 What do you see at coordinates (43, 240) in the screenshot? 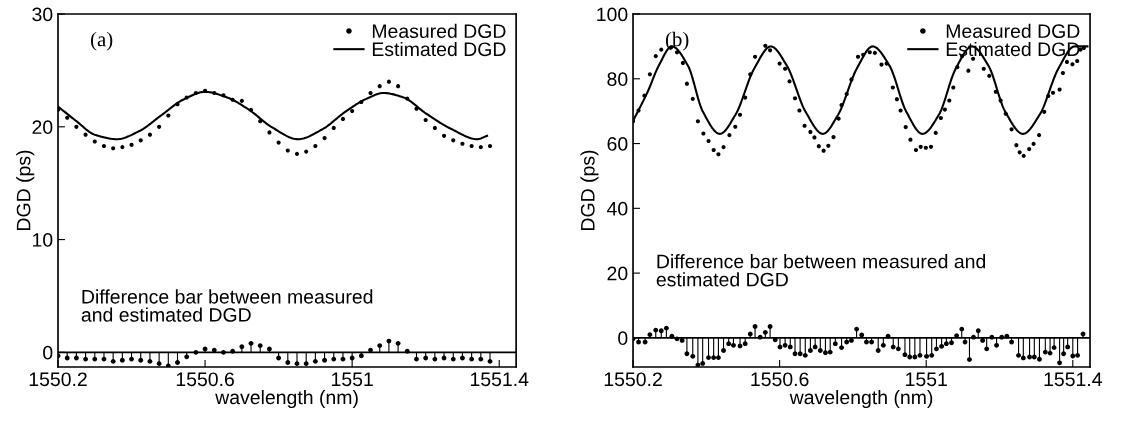
I see `y-tick-label: 10` at bounding box center [43, 240].